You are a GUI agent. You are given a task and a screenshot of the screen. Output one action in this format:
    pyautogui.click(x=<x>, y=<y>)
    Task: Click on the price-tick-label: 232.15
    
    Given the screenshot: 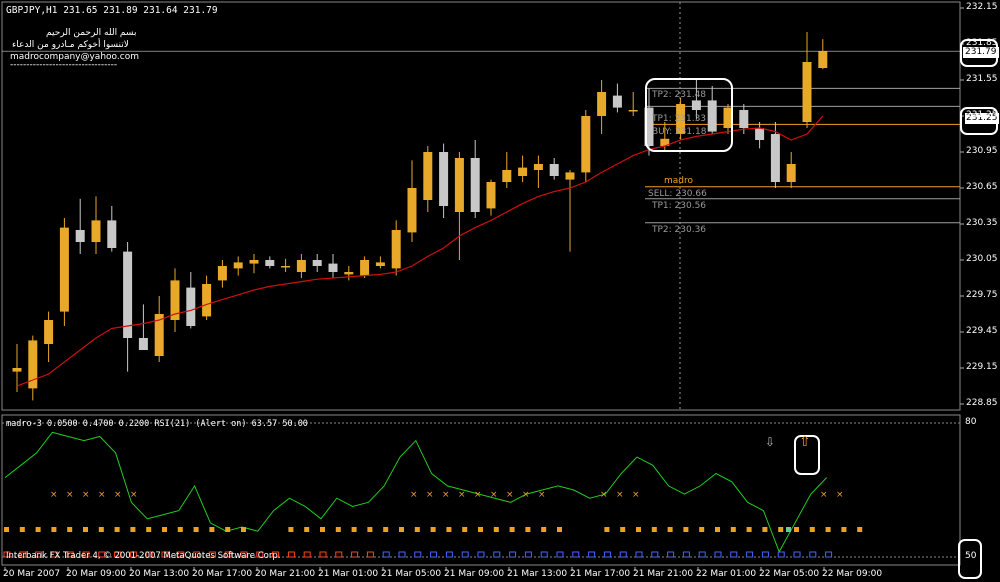 What is the action you would take?
    pyautogui.click(x=982, y=7)
    